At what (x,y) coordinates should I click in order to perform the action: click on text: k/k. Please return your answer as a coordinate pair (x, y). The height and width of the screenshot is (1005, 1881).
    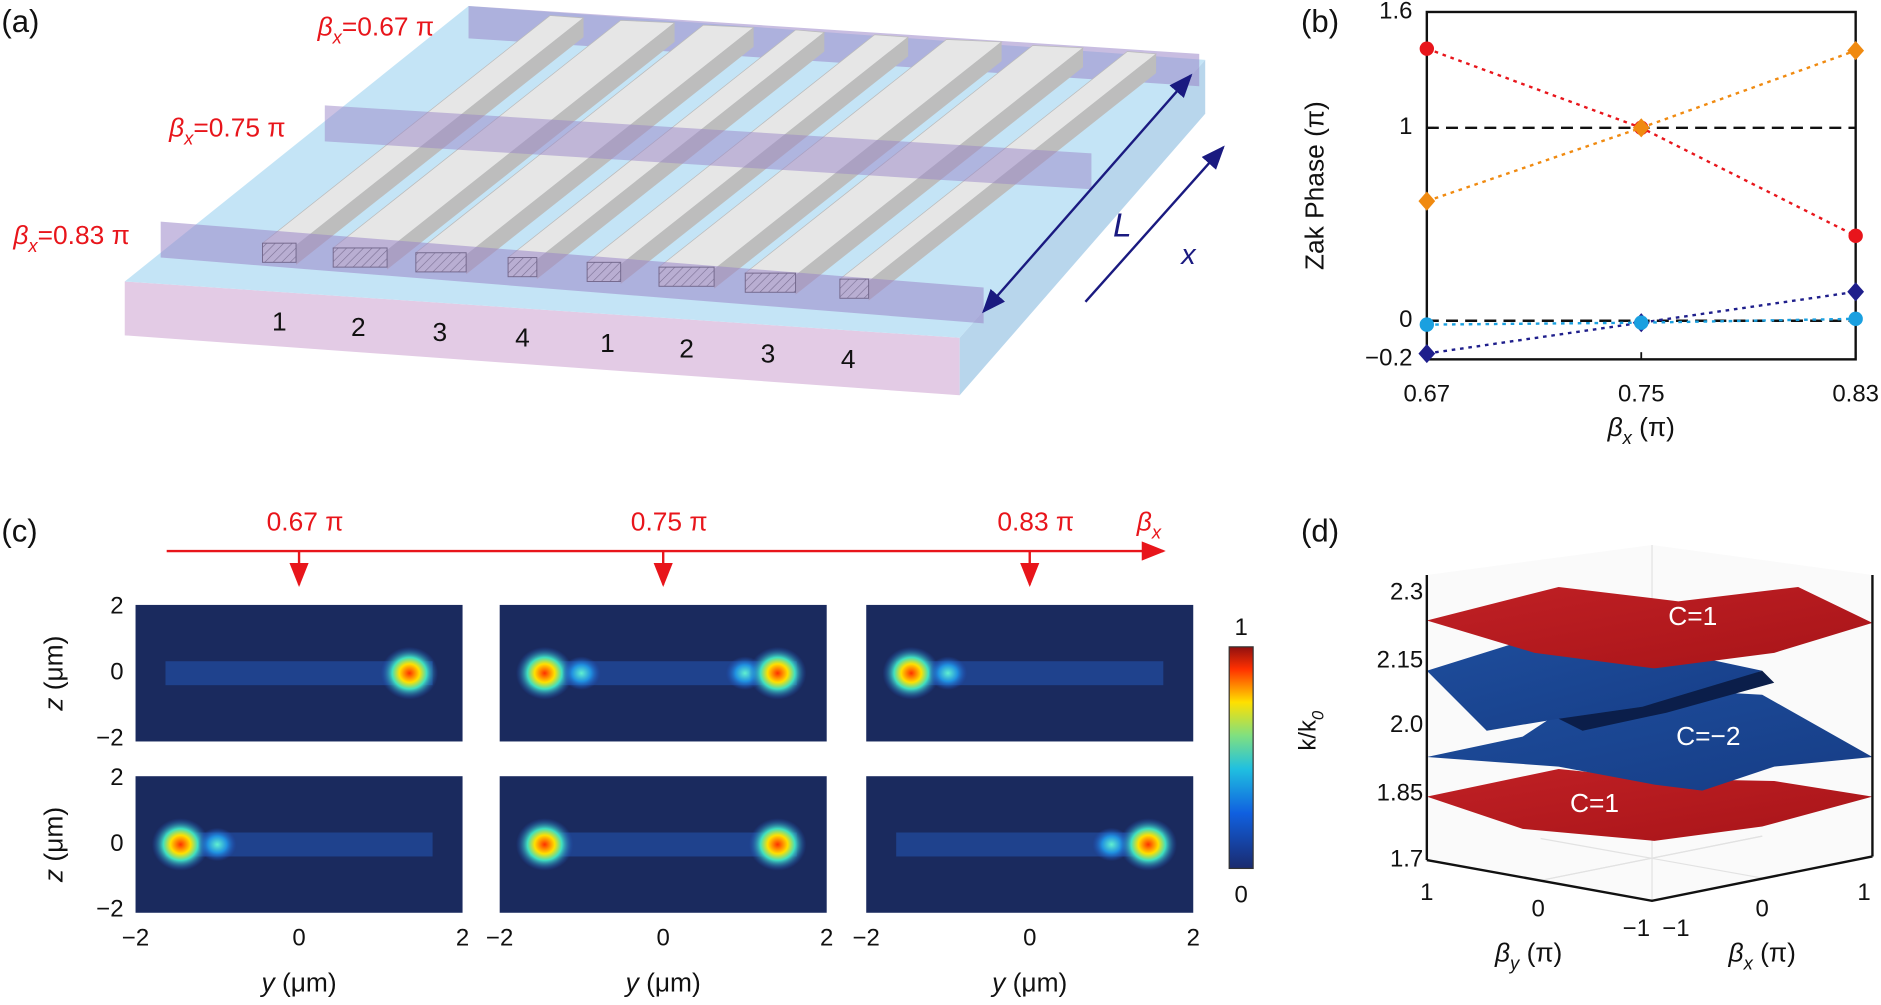
    Looking at the image, I should click on (1308, 735).